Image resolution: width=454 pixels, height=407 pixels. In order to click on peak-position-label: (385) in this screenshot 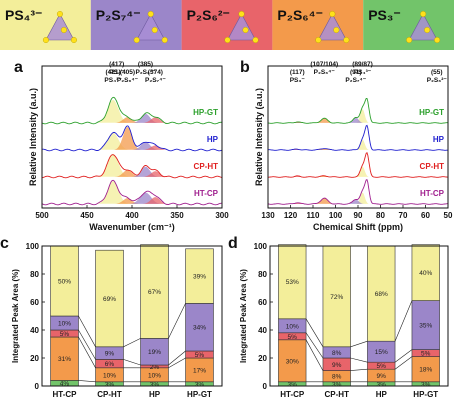, I will do `click(145, 64)`.